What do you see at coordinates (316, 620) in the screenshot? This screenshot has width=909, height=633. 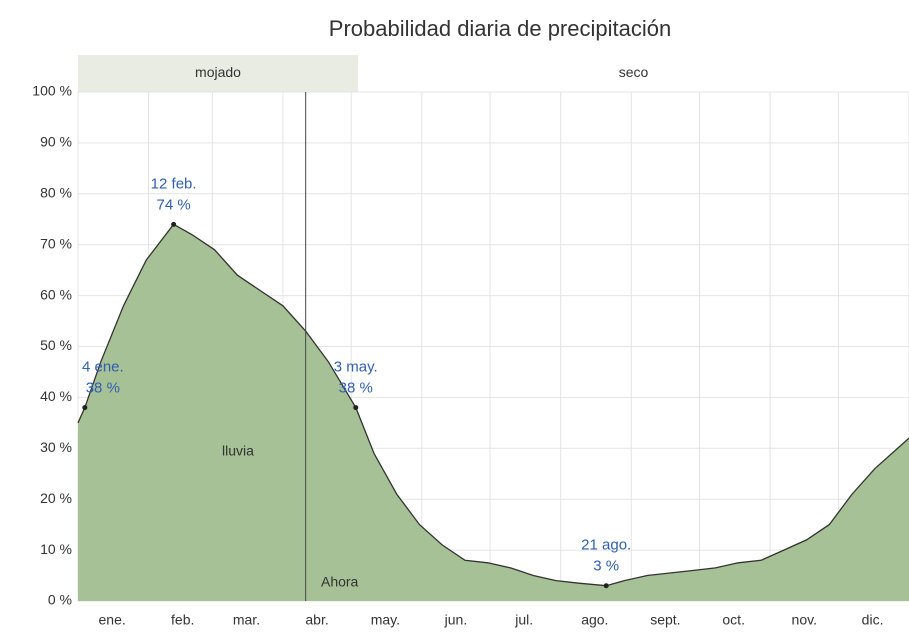 I see `x-tick-label: abr.` at bounding box center [316, 620].